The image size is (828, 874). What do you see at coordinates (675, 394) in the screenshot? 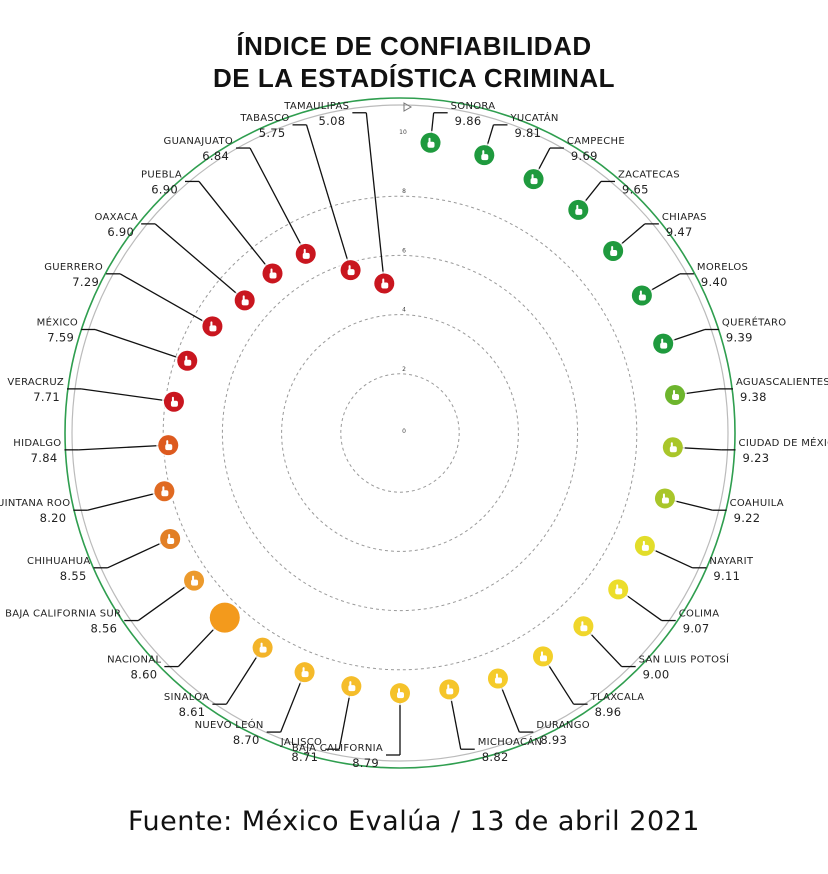
I see `point-aguascalientes` at bounding box center [675, 394].